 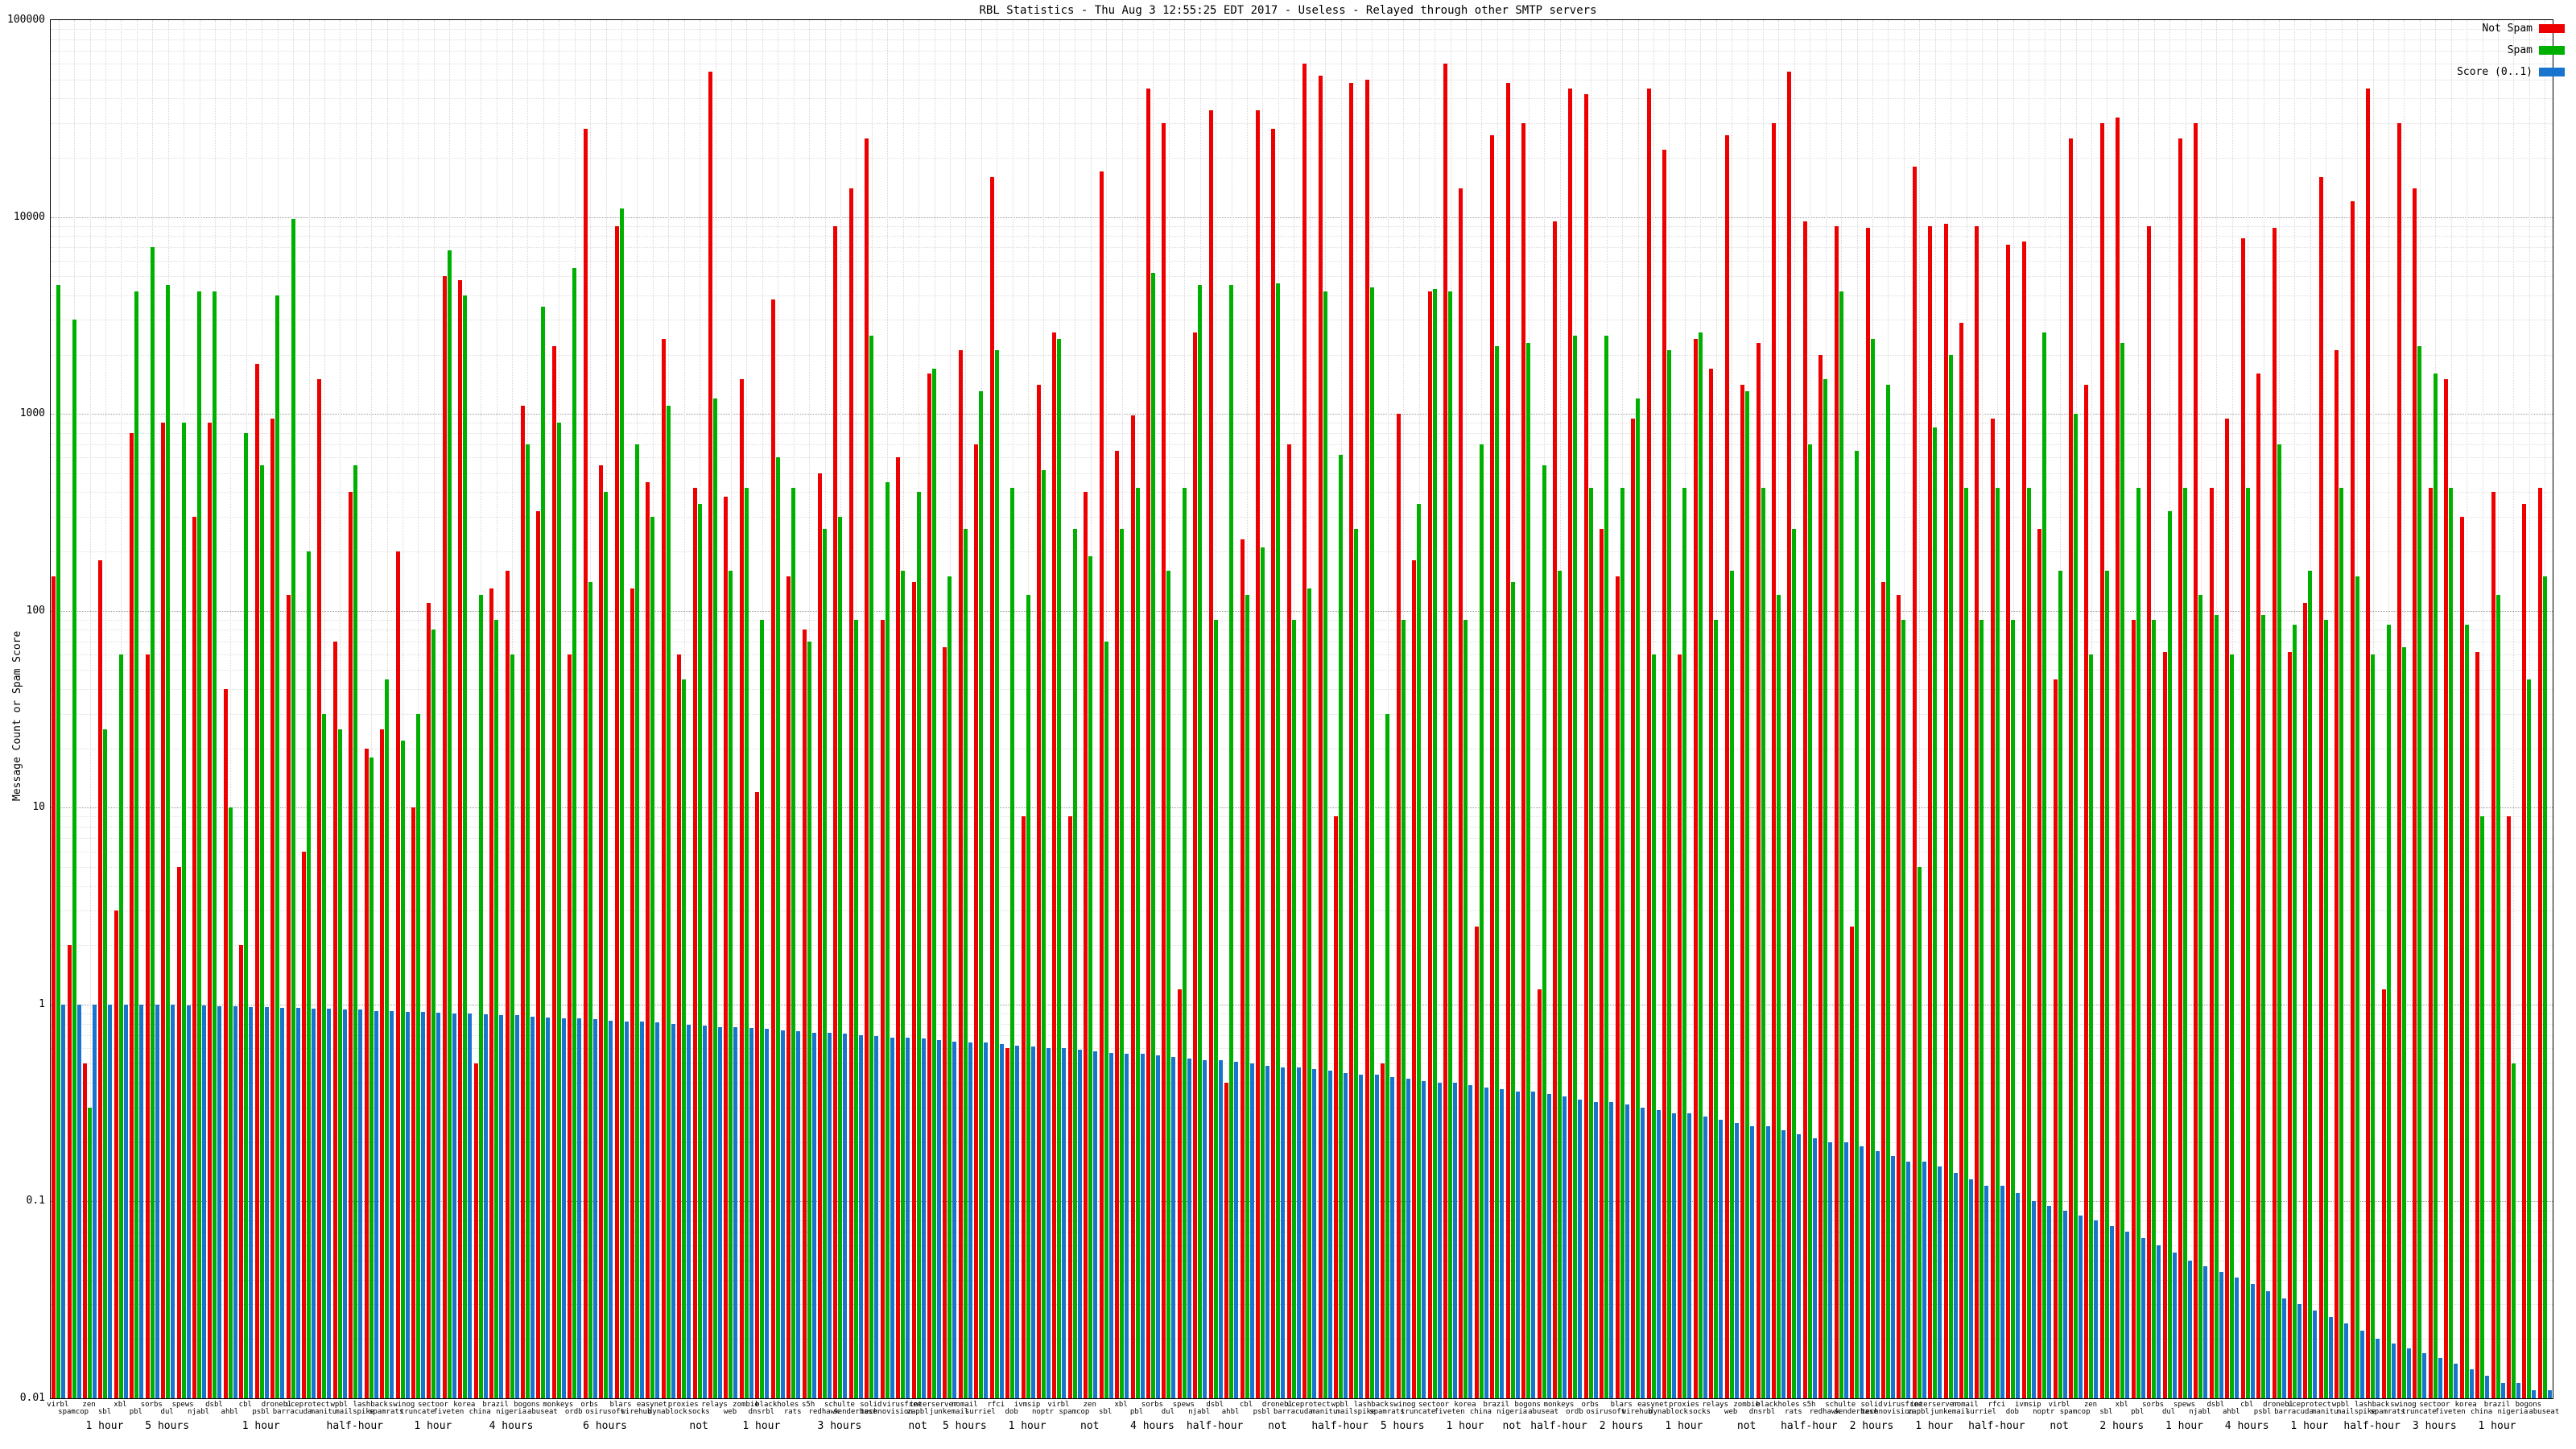 I want to click on x-category-label: manitu, so click(x=2325, y=1412).